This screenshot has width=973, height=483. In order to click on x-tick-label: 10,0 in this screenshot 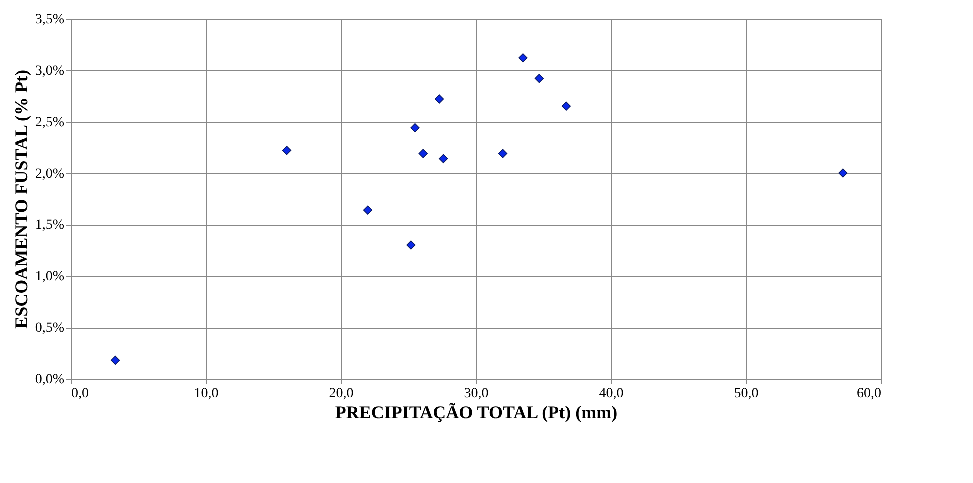, I will do `click(206, 394)`.